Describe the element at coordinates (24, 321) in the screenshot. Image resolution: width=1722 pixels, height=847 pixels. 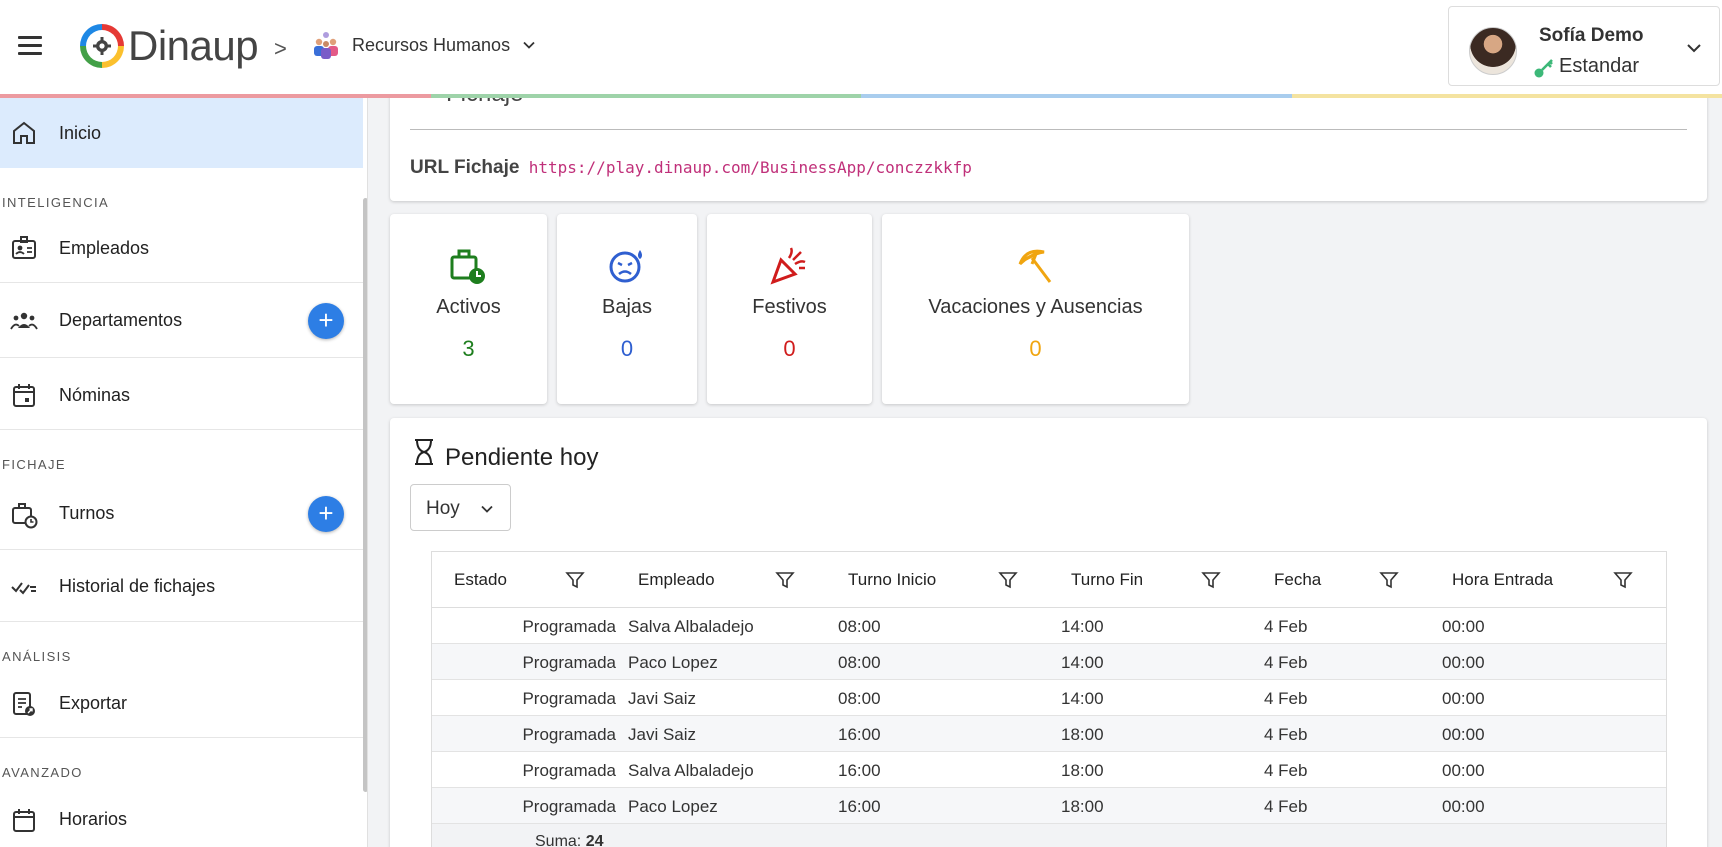
I see `group-icon` at that location.